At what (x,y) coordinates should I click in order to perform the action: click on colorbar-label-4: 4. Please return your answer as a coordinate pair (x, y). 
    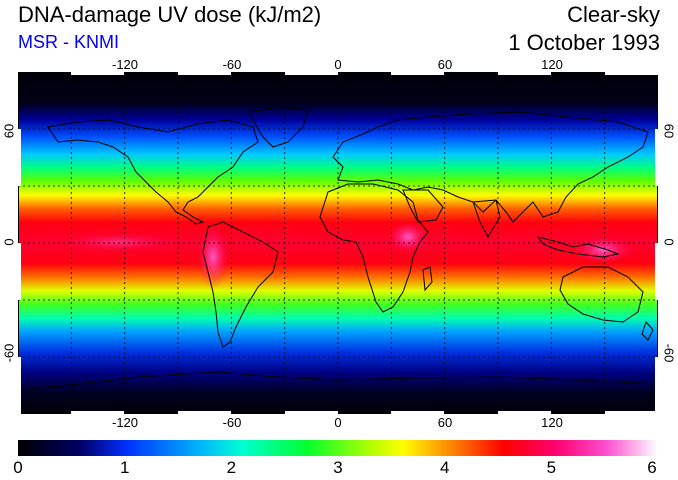
    Looking at the image, I should click on (444, 467).